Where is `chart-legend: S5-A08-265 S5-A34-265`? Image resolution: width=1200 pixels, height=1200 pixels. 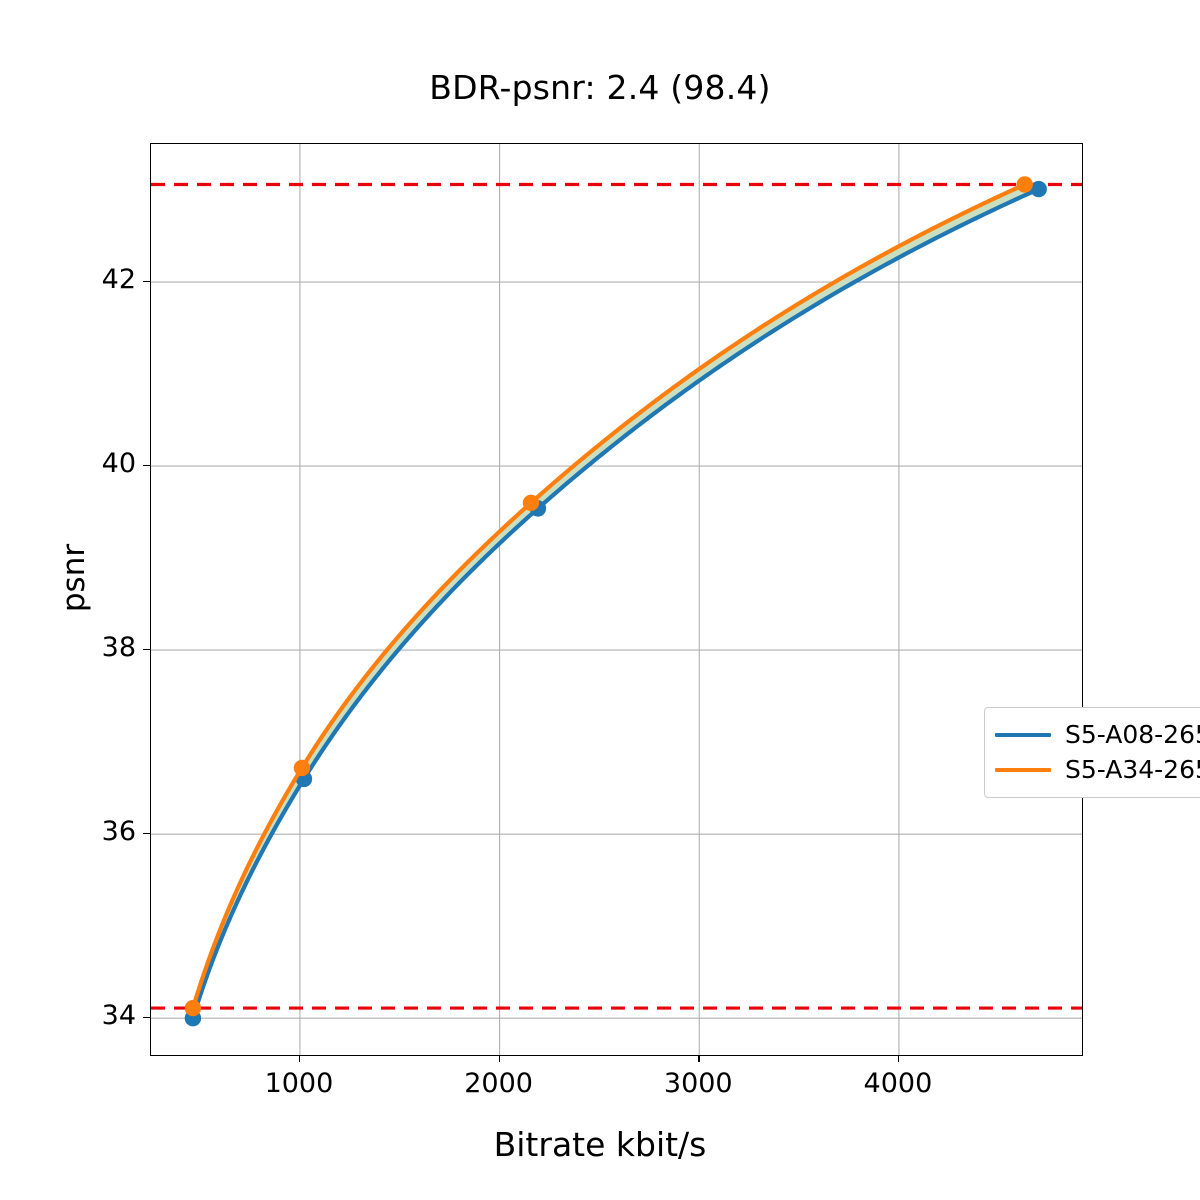 chart-legend: S5-A08-265 S5-A34-265 is located at coordinates (1092, 752).